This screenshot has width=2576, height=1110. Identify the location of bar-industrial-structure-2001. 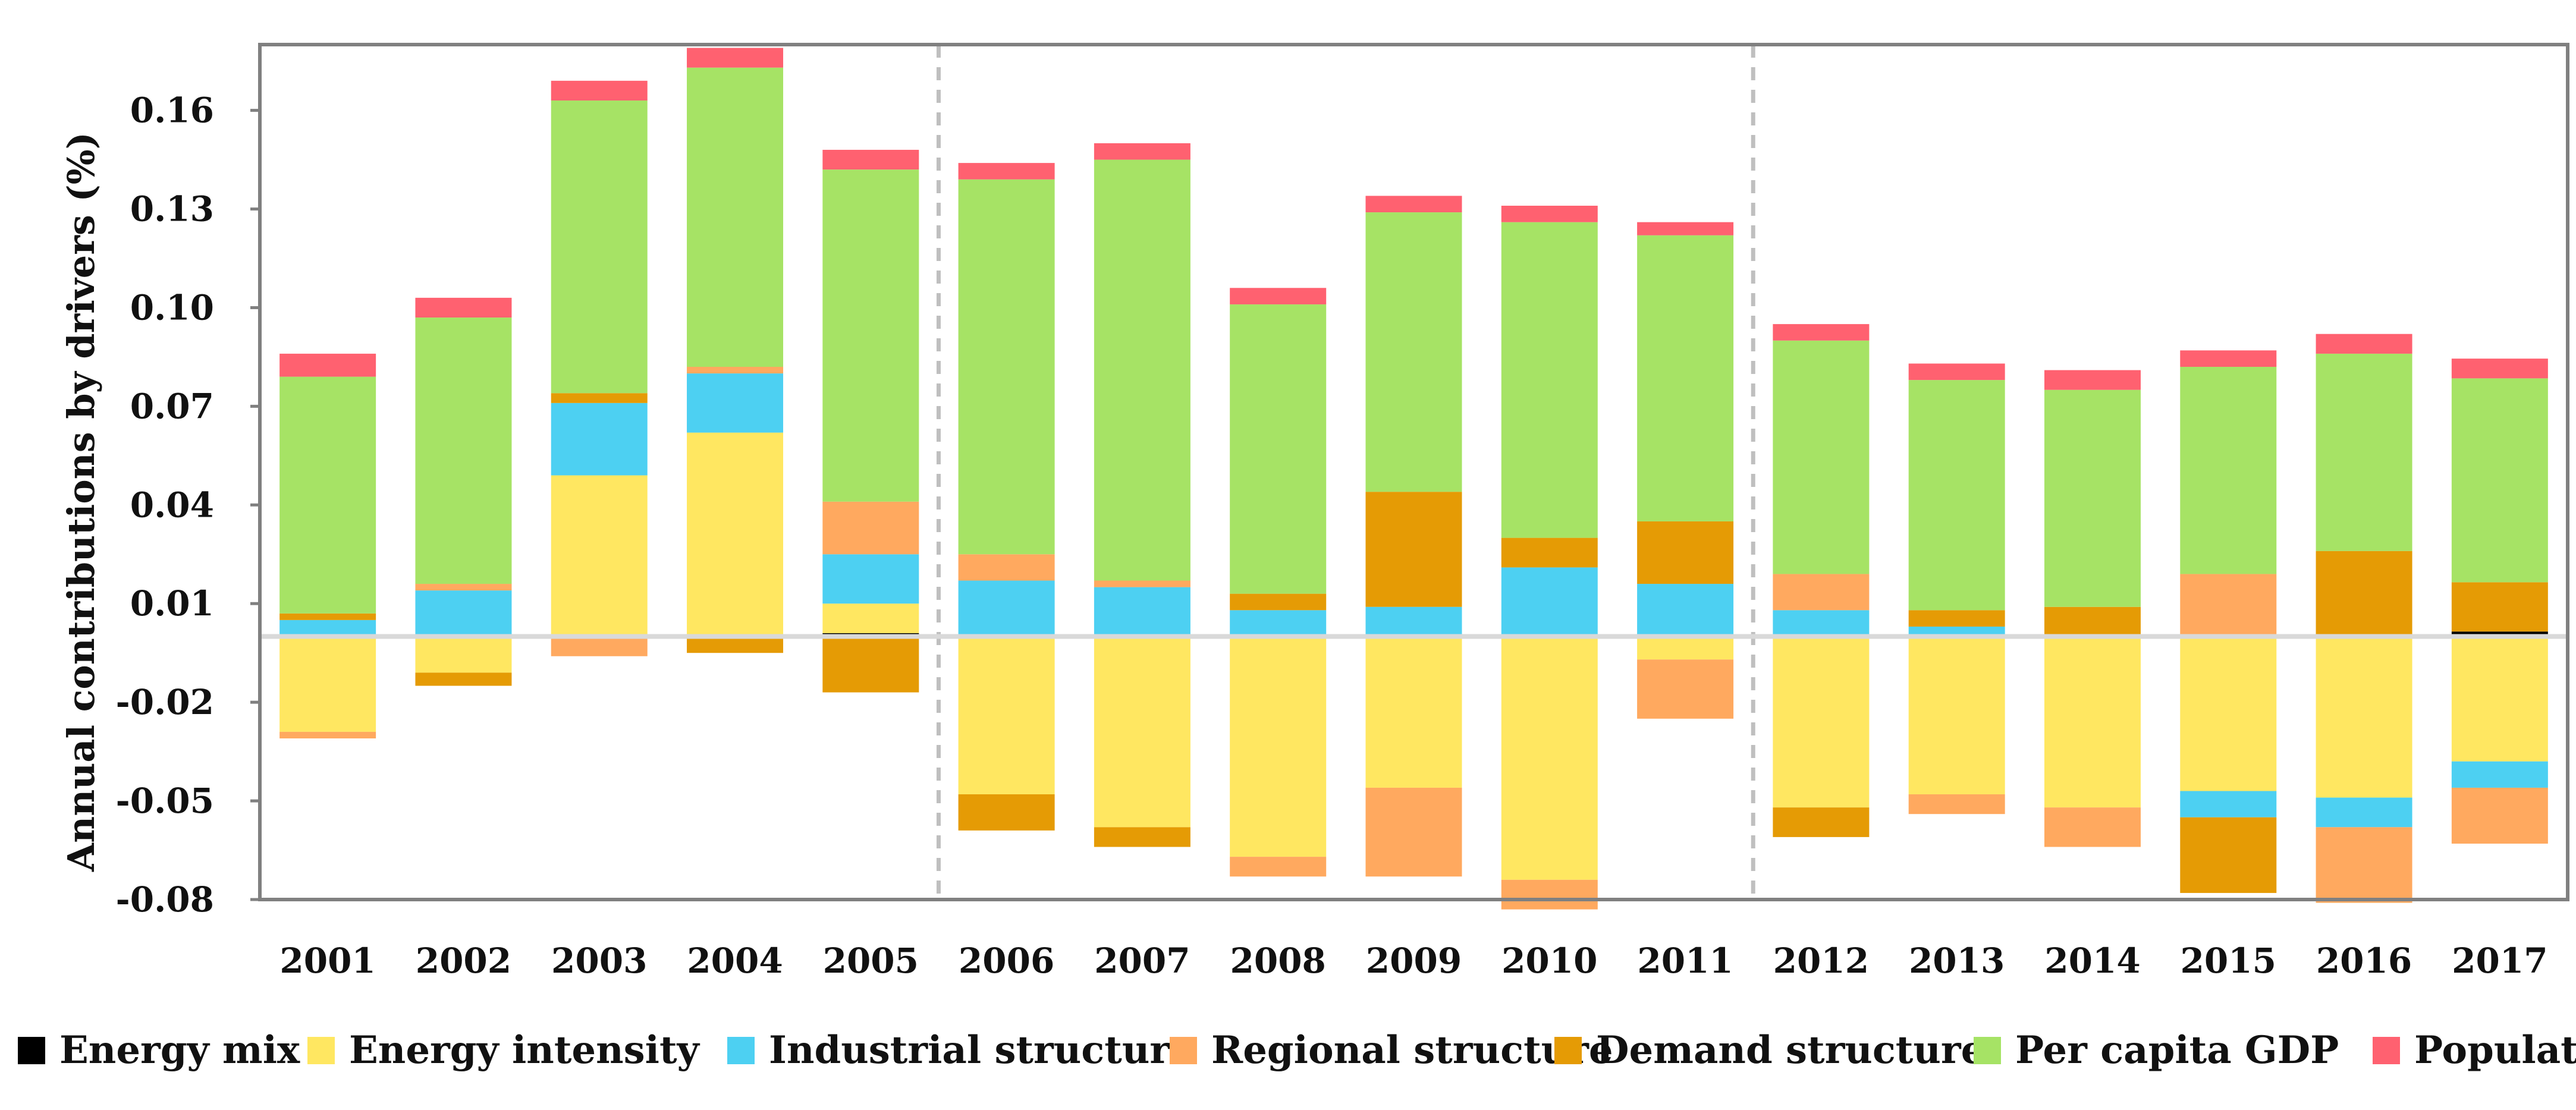
(327, 628).